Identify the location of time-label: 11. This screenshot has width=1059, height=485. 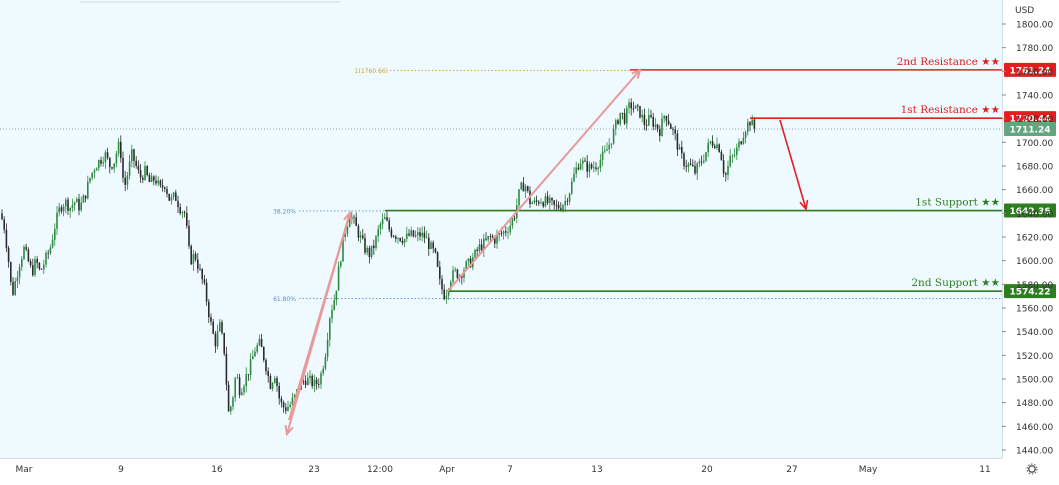
(984, 470).